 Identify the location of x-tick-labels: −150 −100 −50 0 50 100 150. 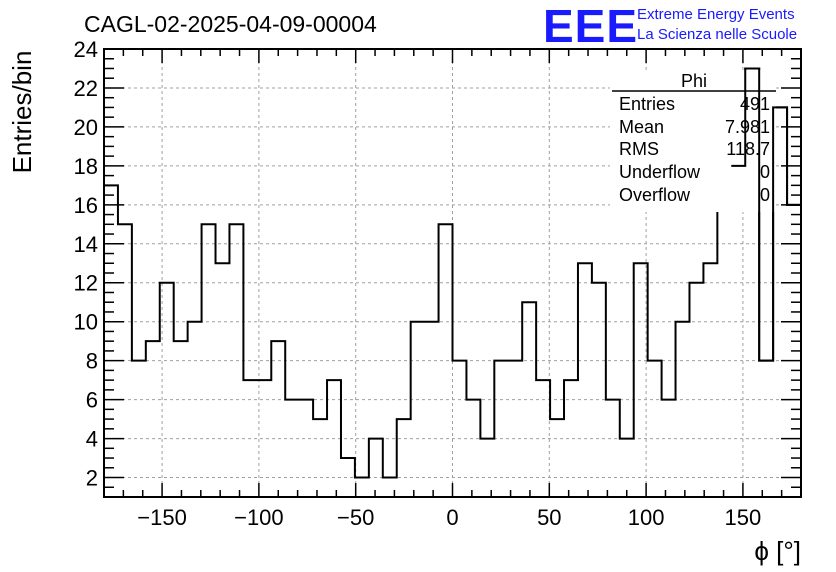
(449, 517).